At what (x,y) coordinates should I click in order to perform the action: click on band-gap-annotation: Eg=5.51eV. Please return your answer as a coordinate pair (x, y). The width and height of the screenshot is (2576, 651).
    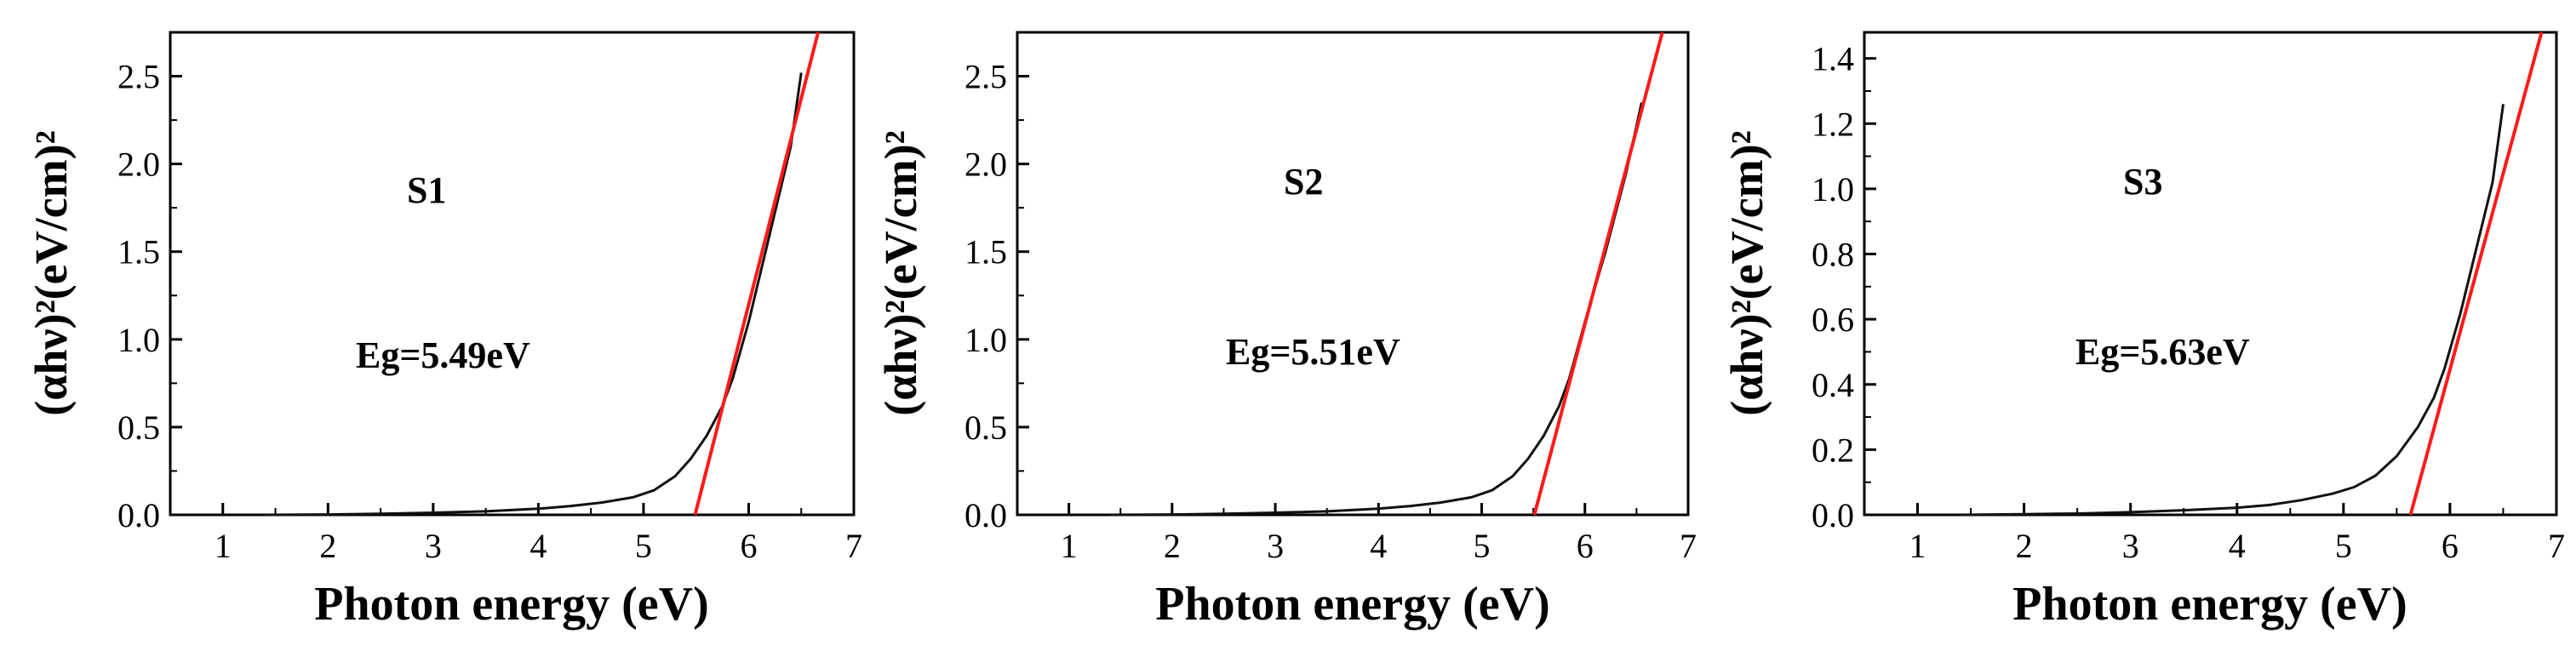
    Looking at the image, I should click on (1313, 352).